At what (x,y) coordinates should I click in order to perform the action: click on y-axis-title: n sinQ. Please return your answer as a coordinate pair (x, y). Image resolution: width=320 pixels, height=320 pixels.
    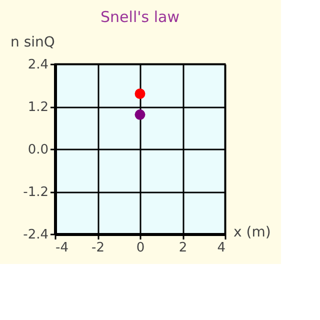
    Looking at the image, I should click on (32, 42).